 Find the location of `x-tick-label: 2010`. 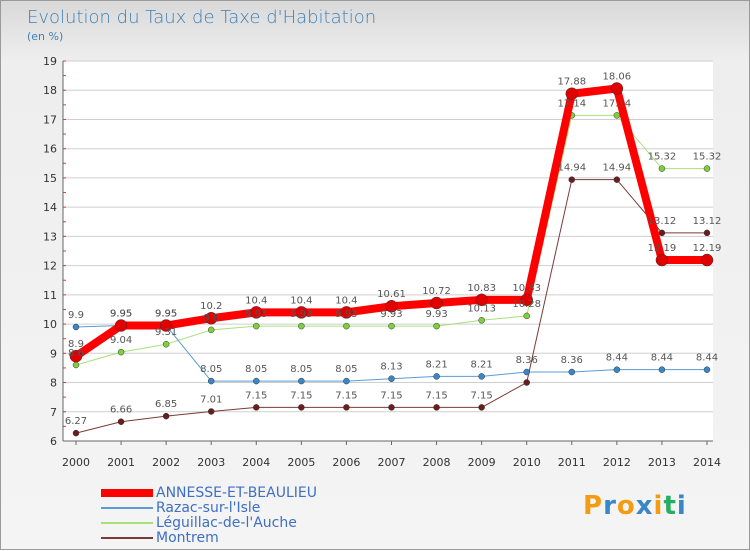

x-tick-label: 2010 is located at coordinates (527, 462).